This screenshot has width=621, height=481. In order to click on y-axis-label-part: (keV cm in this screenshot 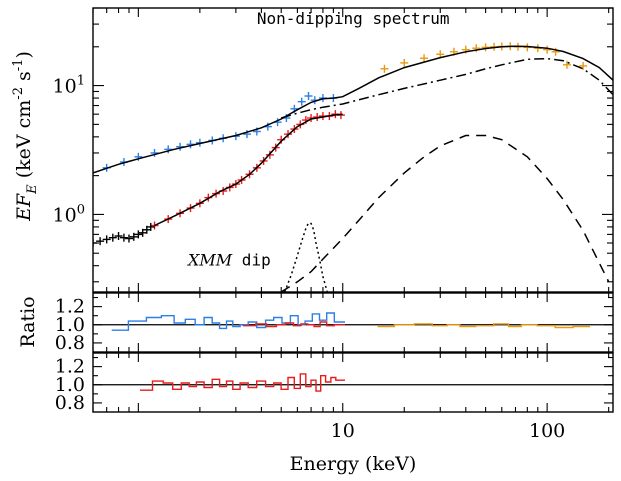, I will do `click(24, 142)`.